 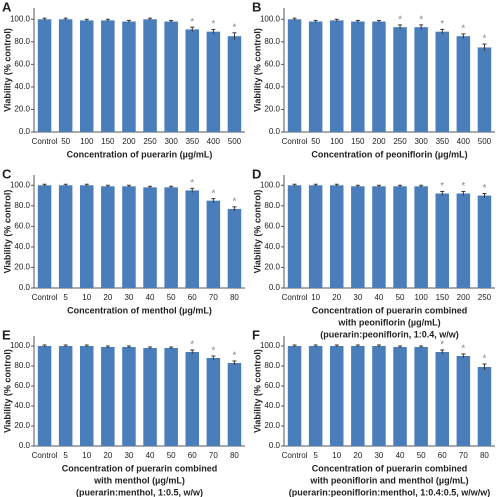 What do you see at coordinates (389, 154) in the screenshot?
I see `x-axis-label: Concentration of peoniflorin (µg/mL)` at bounding box center [389, 154].